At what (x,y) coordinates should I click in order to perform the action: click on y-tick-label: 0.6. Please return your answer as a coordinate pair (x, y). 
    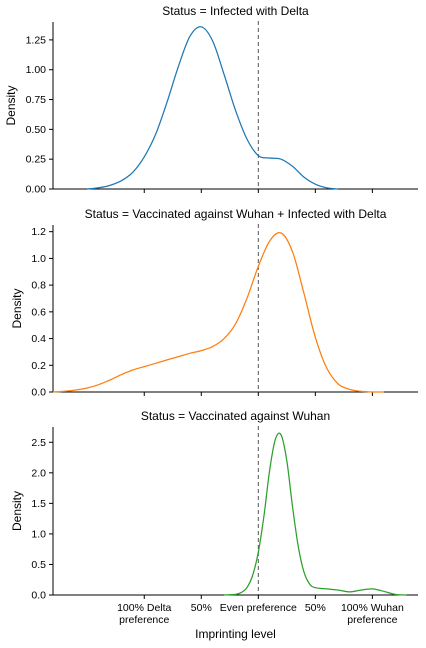
    Looking at the image, I should click on (38, 312).